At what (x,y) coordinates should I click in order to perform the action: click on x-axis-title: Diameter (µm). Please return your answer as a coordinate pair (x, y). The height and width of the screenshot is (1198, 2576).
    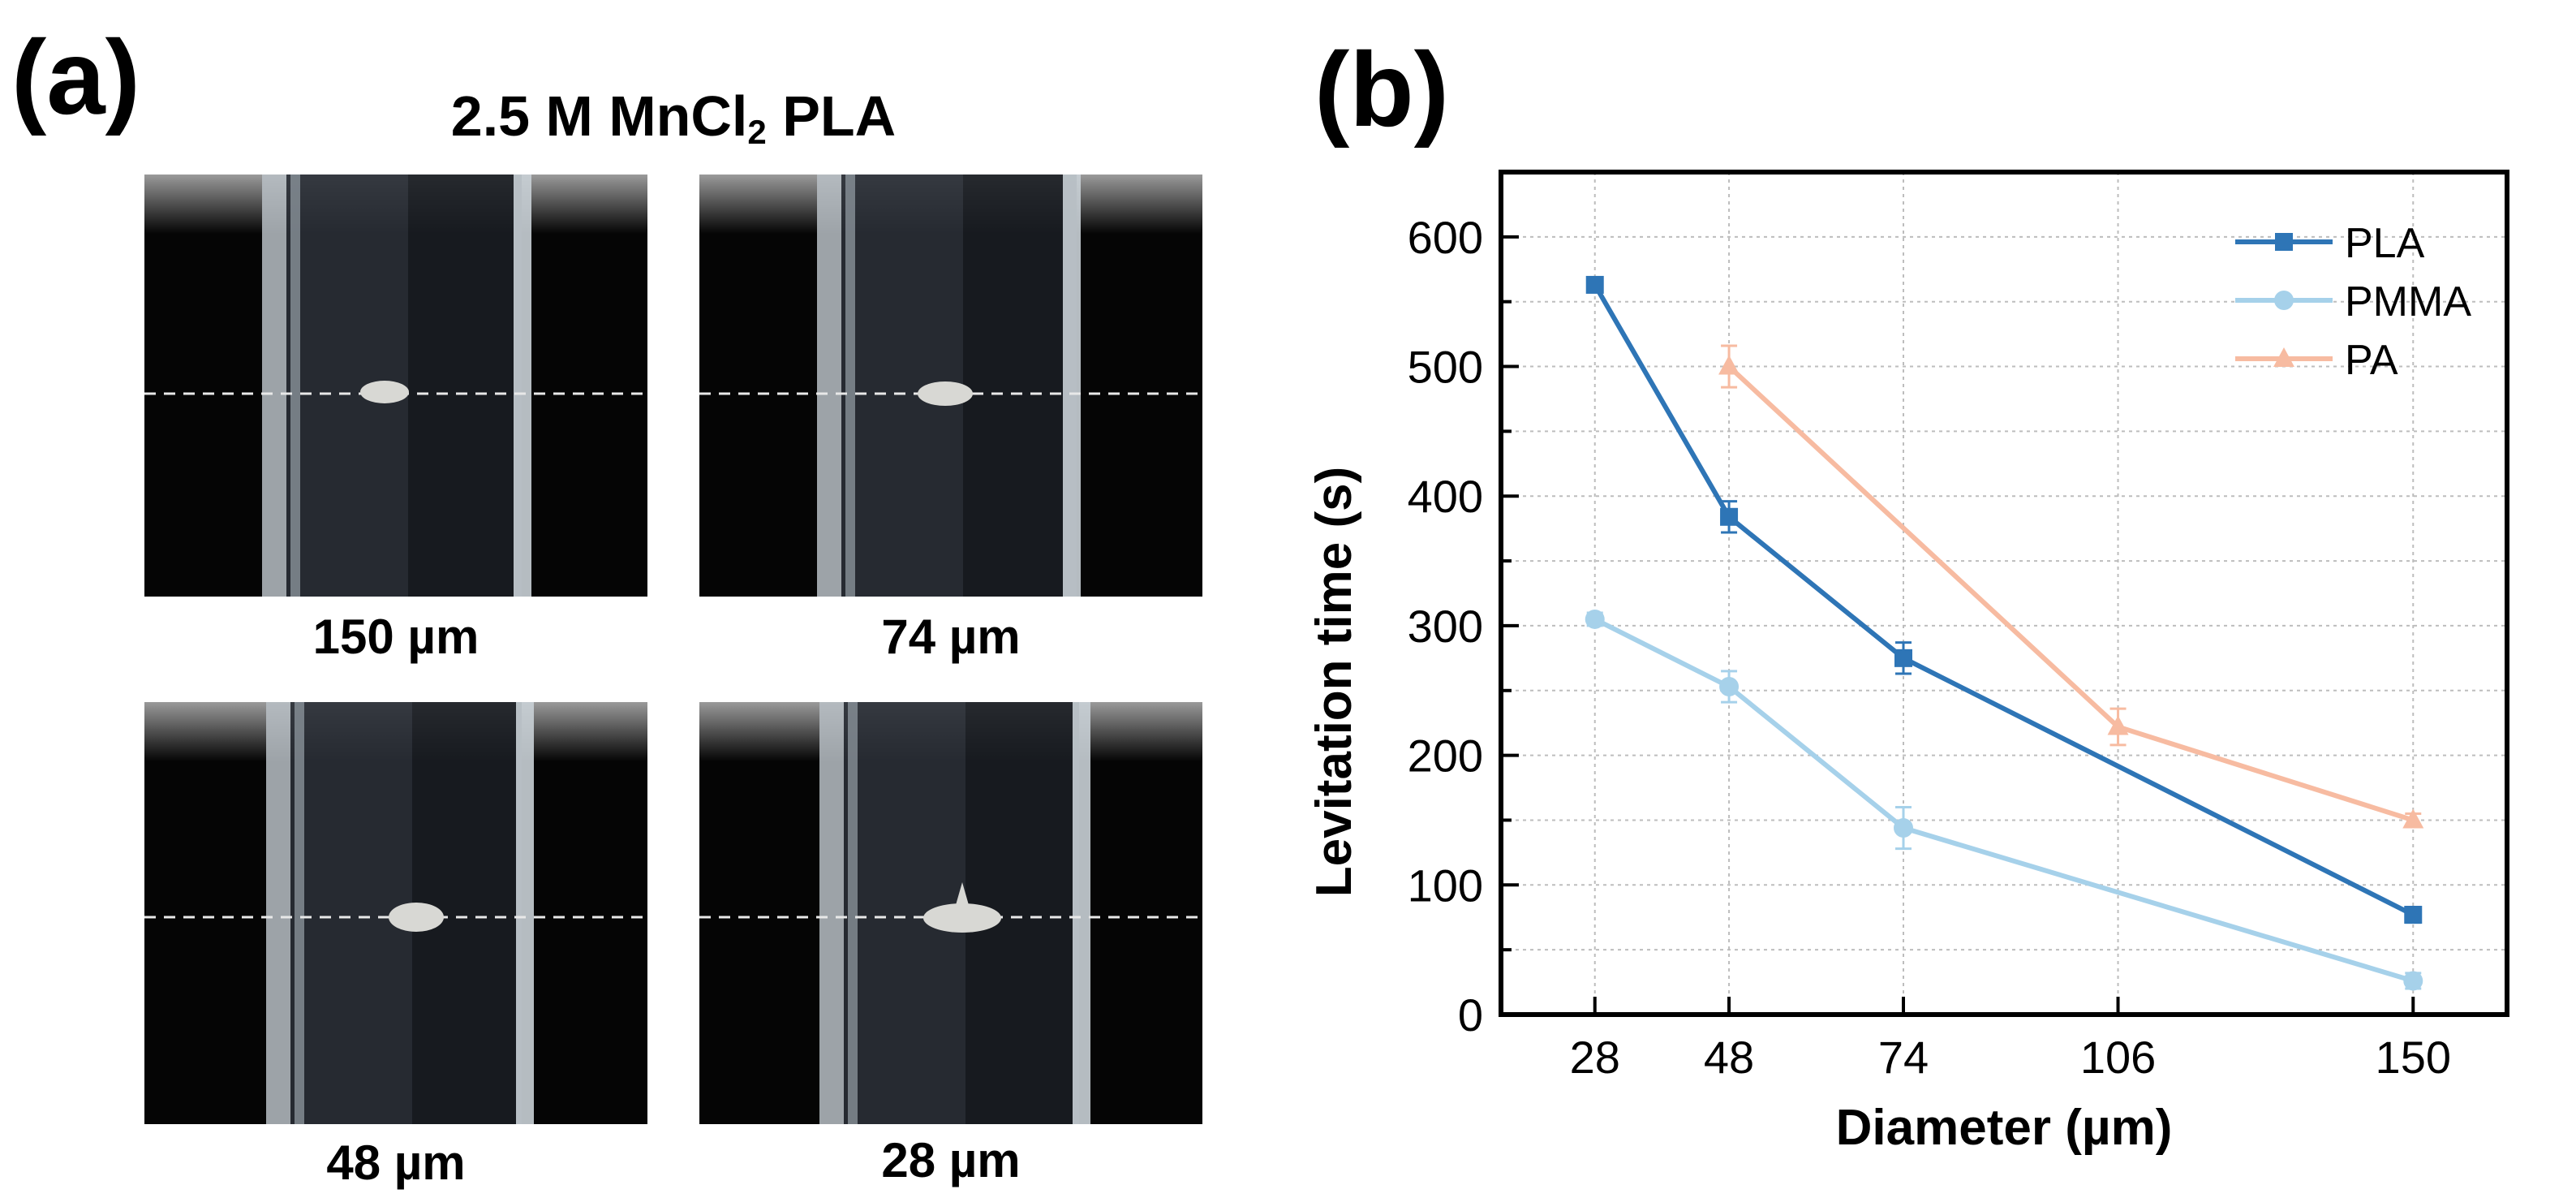
    Looking at the image, I should click on (2005, 1128).